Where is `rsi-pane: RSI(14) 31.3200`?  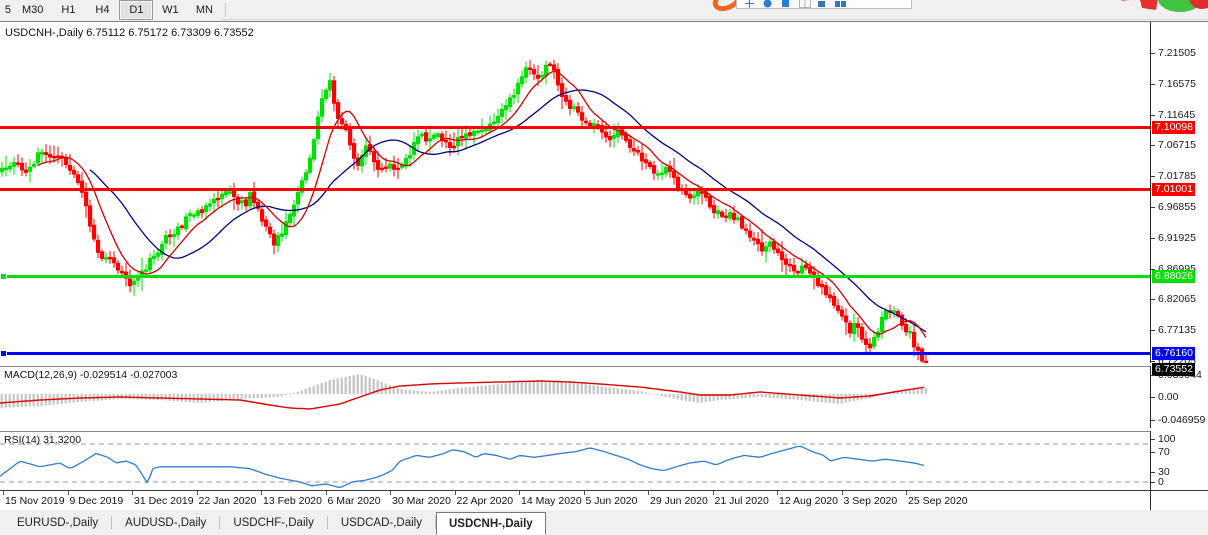 rsi-pane: RSI(14) 31.3200 is located at coordinates (575, 460).